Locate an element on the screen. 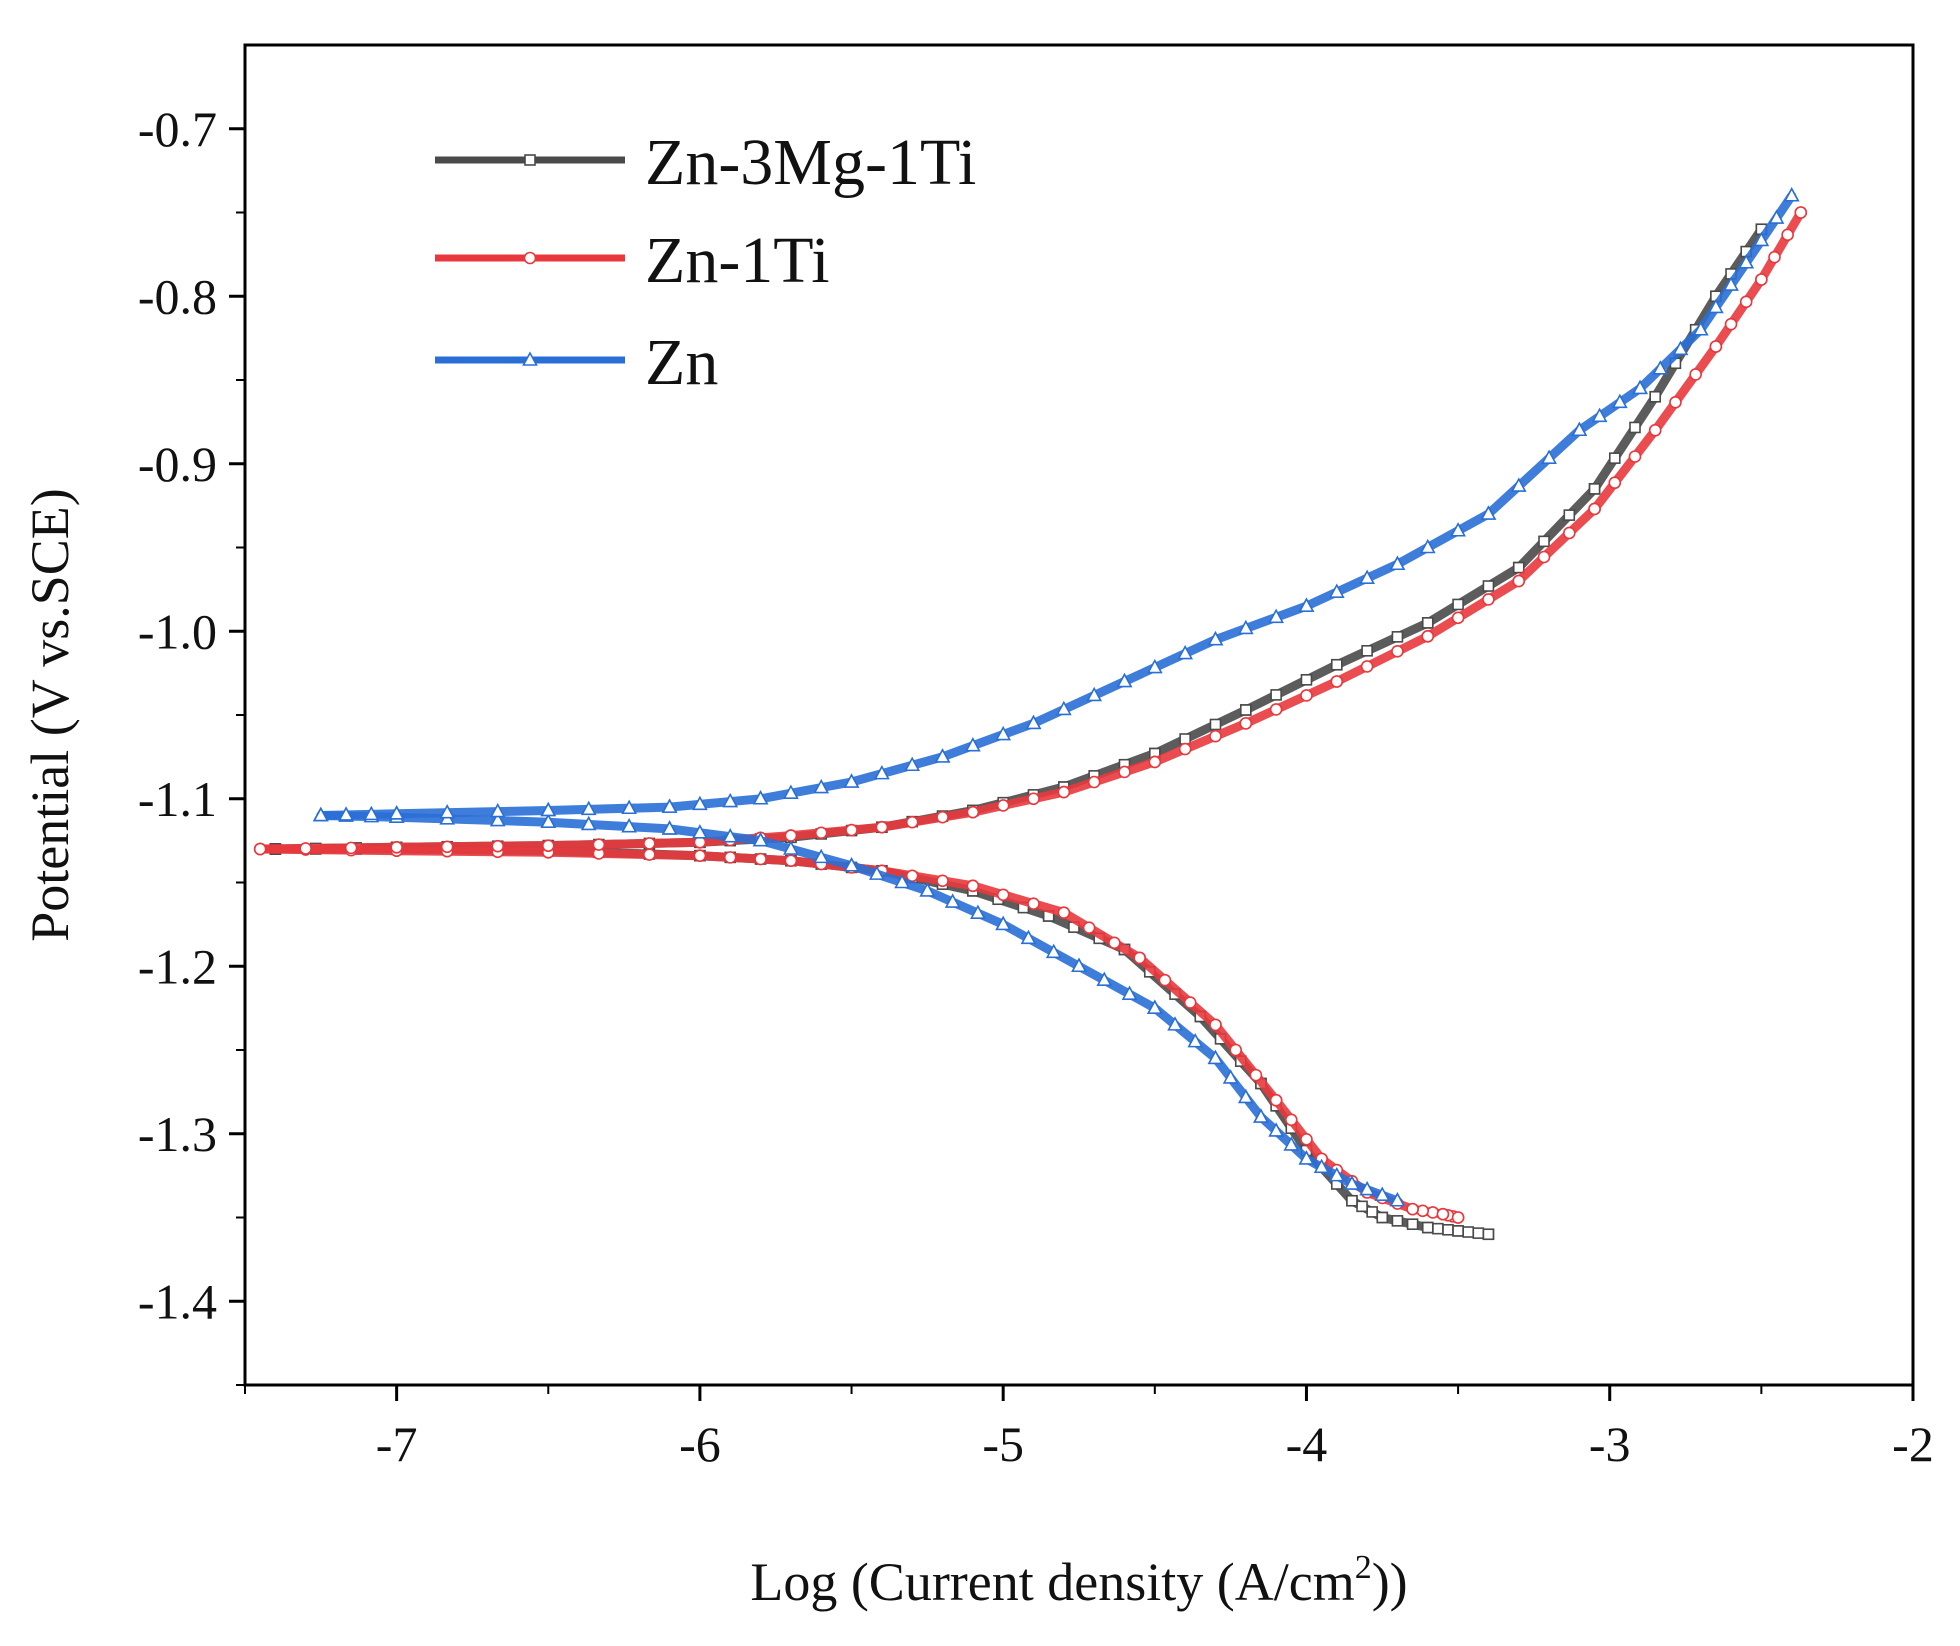 This screenshot has width=1960, height=1646. x-axis-tick-labels: -7 -6 -5 -4 -3 -2 is located at coordinates (1155, 1444).